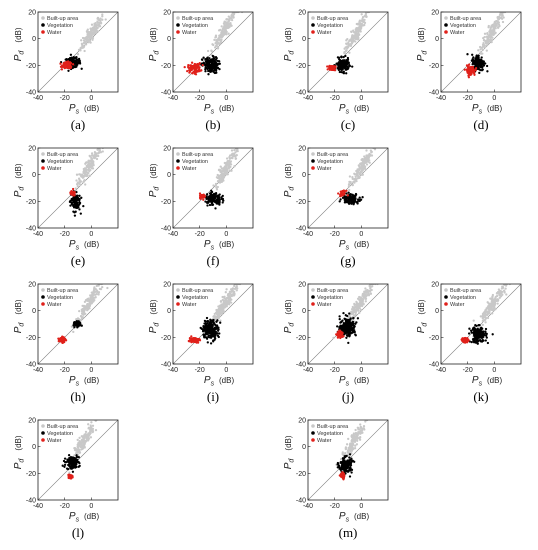 This screenshot has height=550, width=538. What do you see at coordinates (91, 234) in the screenshot?
I see `x-tick-label: 0` at bounding box center [91, 234].